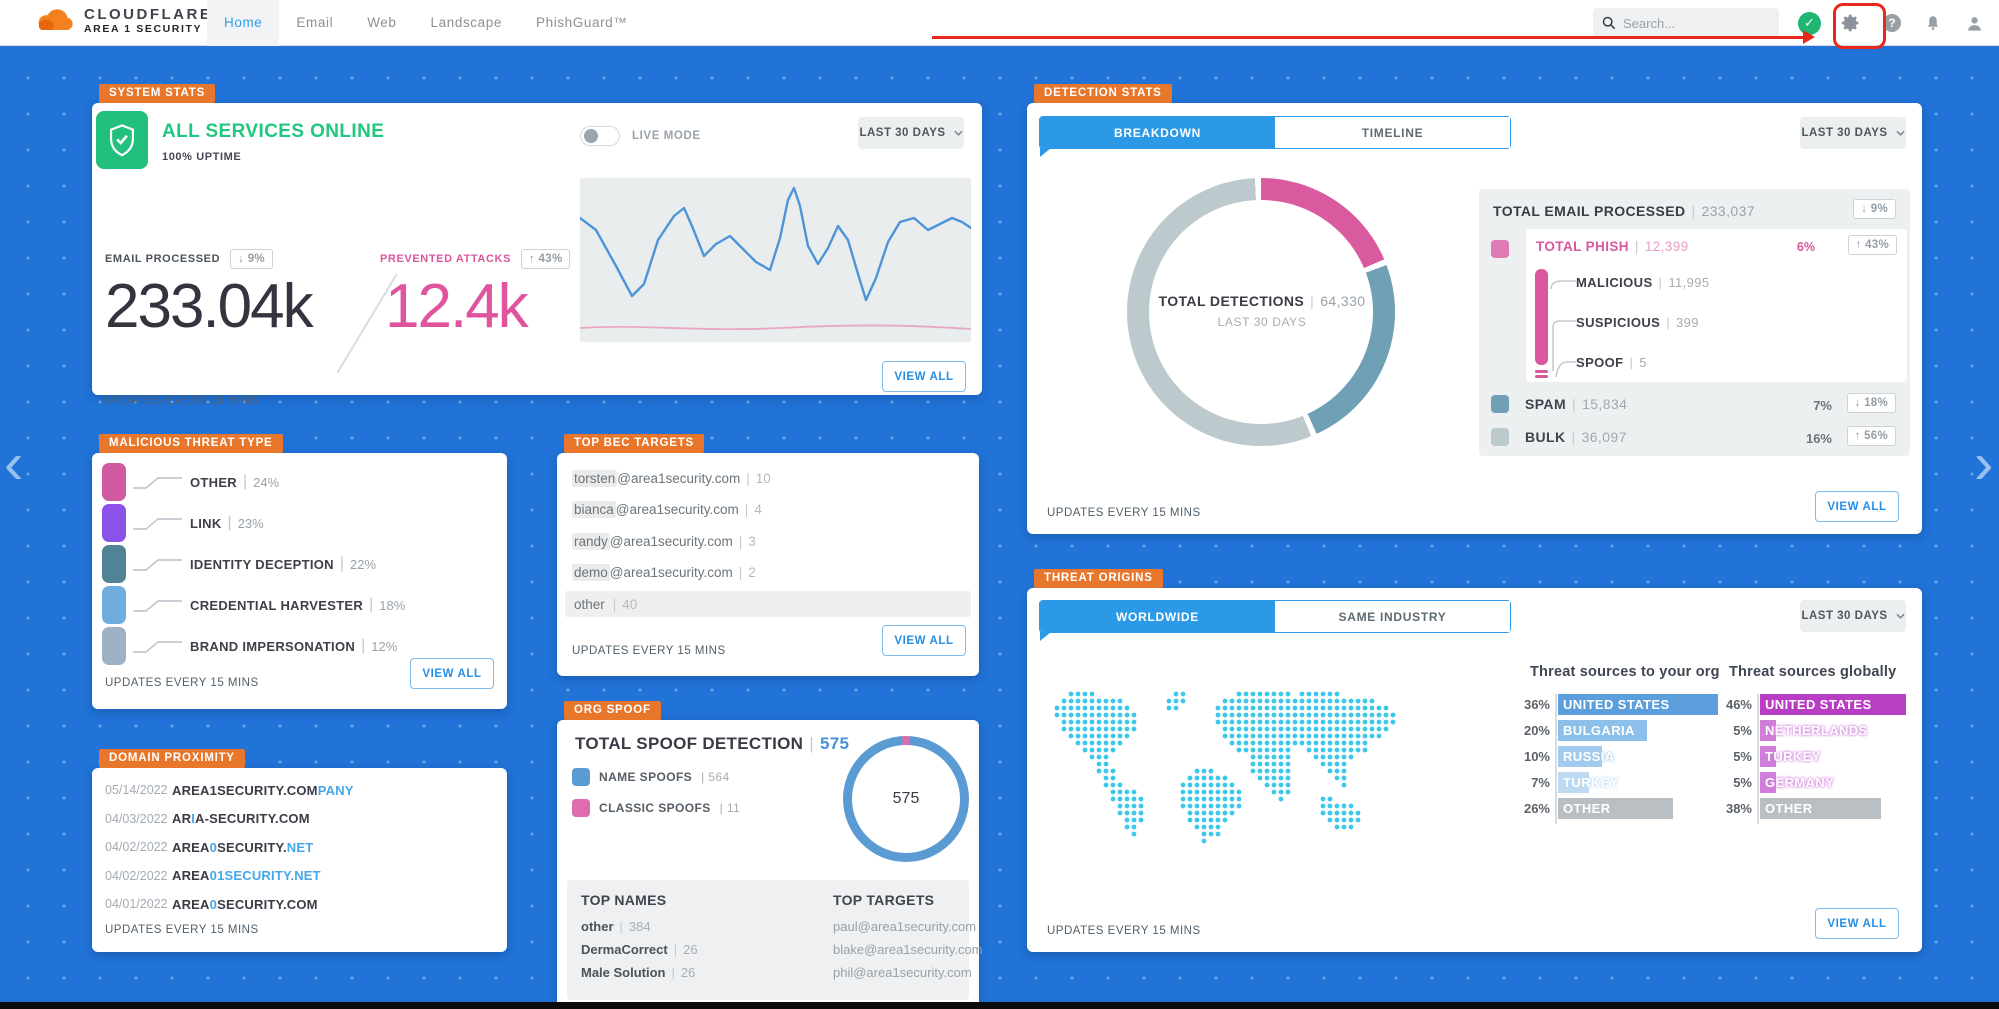  What do you see at coordinates (1853, 133) in the screenshot?
I see `detection-range-dropdown: LAST 30 DAYS` at bounding box center [1853, 133].